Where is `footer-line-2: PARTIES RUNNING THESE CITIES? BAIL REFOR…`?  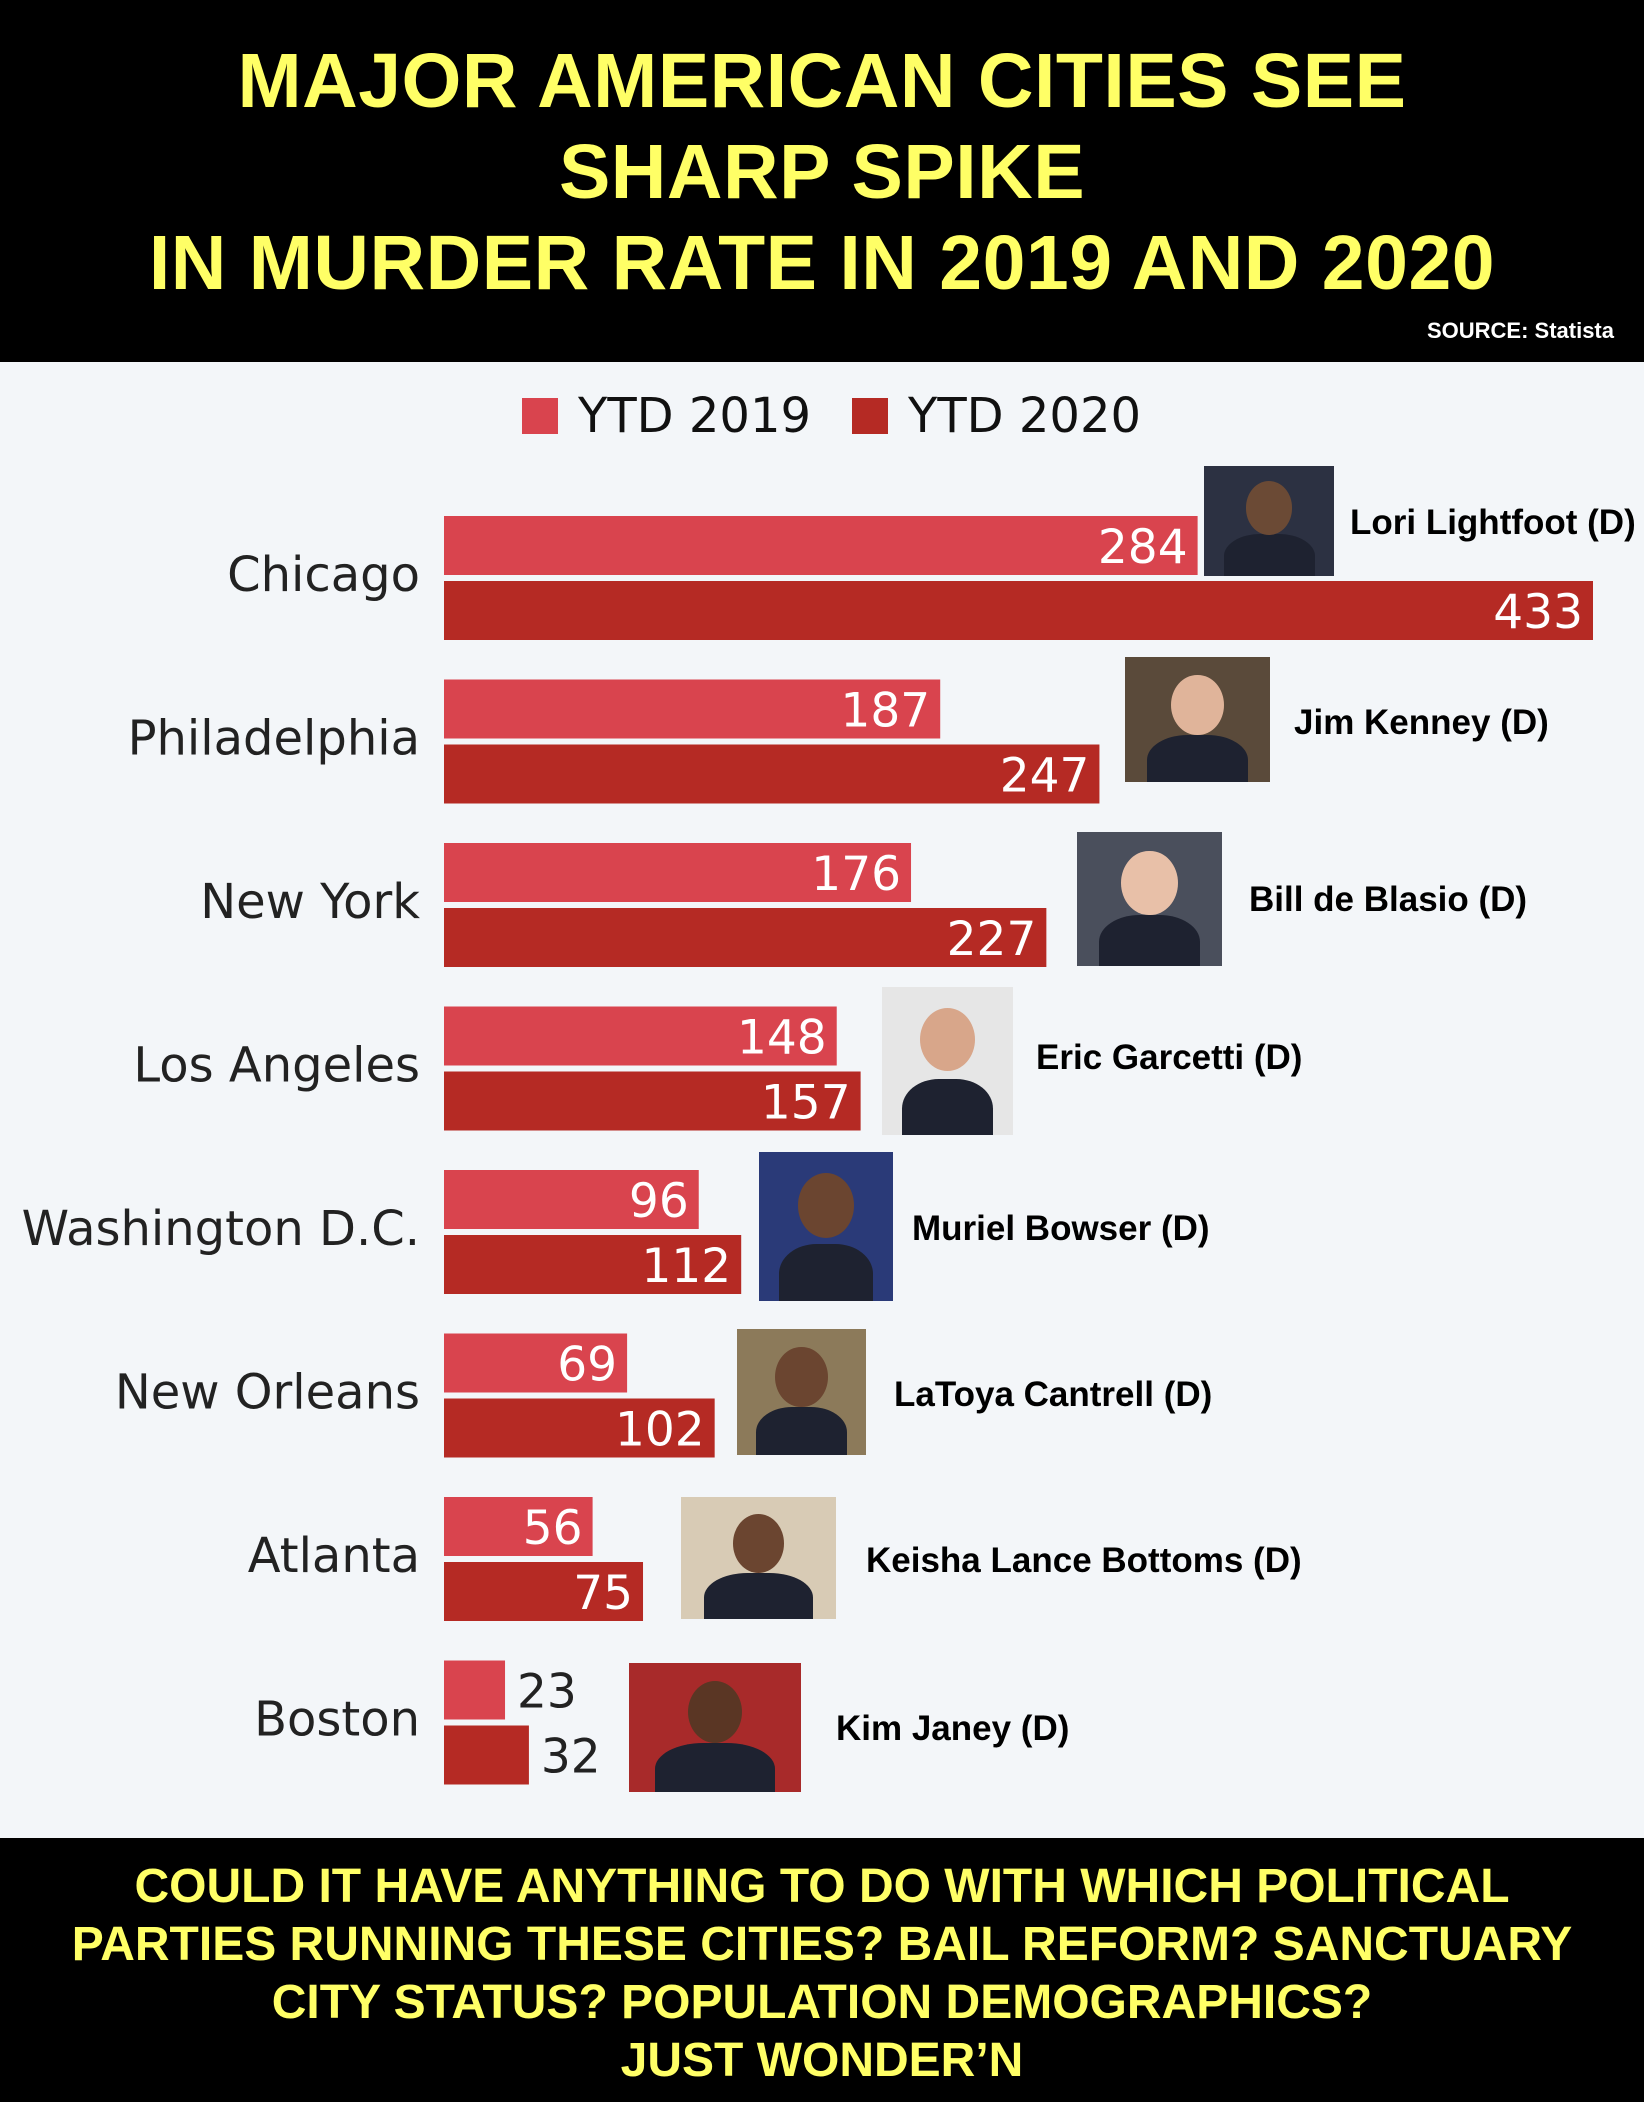 footer-line-2: PARTIES RUNNING THESE CITIES? BAIL REFOR… is located at coordinates (822, 1944).